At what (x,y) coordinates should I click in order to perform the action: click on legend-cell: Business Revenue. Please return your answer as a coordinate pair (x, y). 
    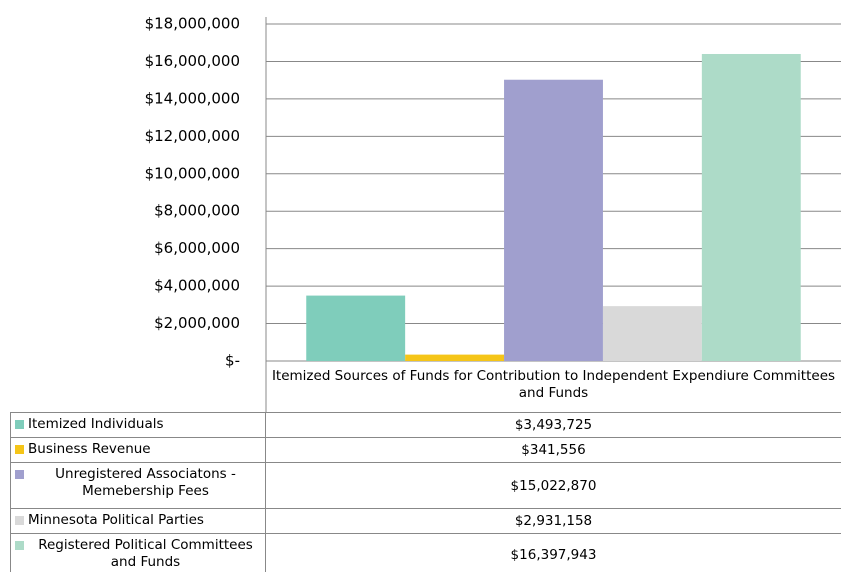
    Looking at the image, I should click on (138, 450).